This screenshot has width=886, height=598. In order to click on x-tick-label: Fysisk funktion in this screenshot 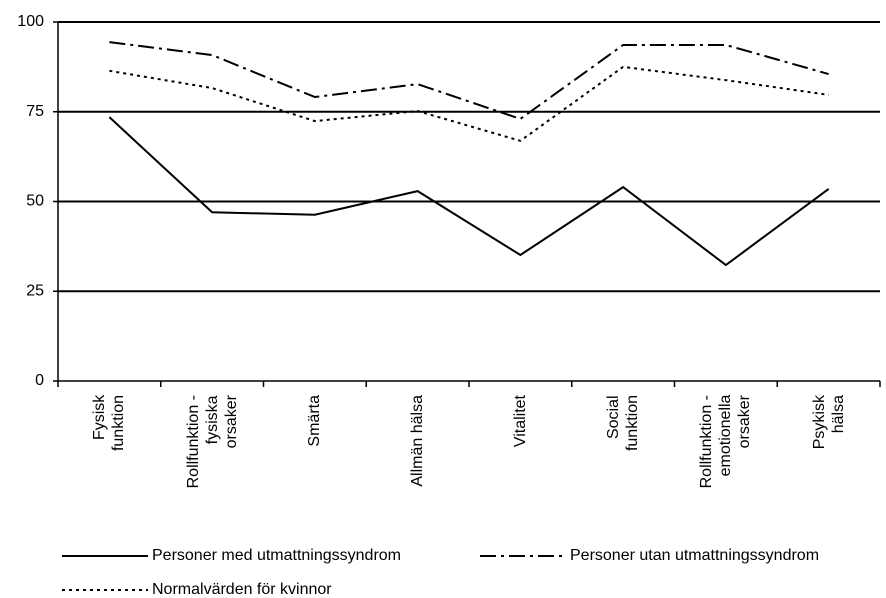, I will do `click(109, 423)`.